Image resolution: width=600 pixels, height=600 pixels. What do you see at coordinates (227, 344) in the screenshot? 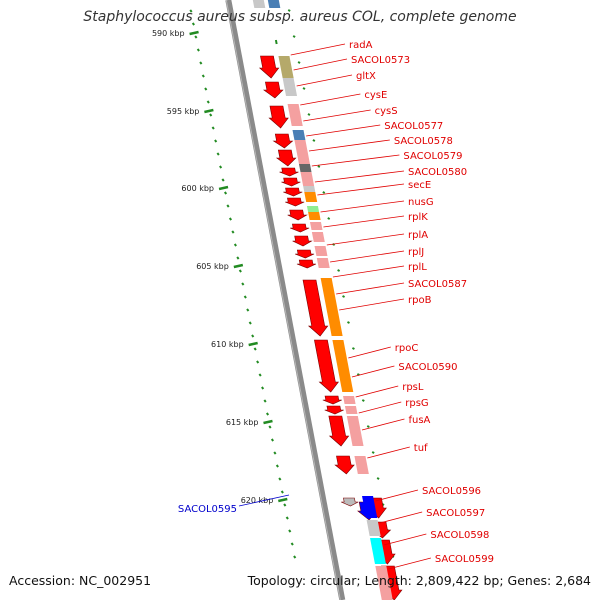
I see `scale-tick-label: 610 kbp` at bounding box center [227, 344].